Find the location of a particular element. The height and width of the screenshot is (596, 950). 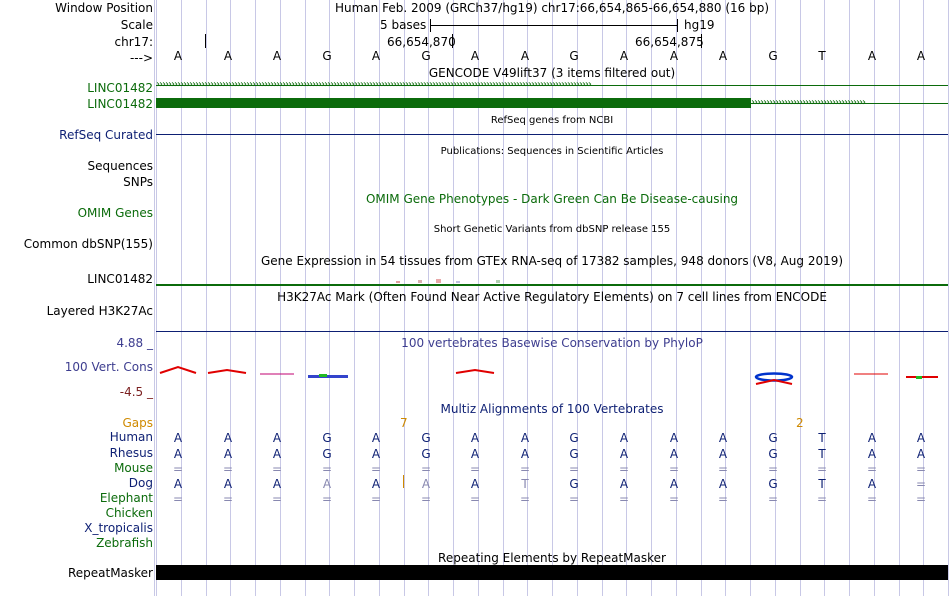

gencode-track-title: GENCODE V49lift37 (3 items filtered out) is located at coordinates (552, 73).